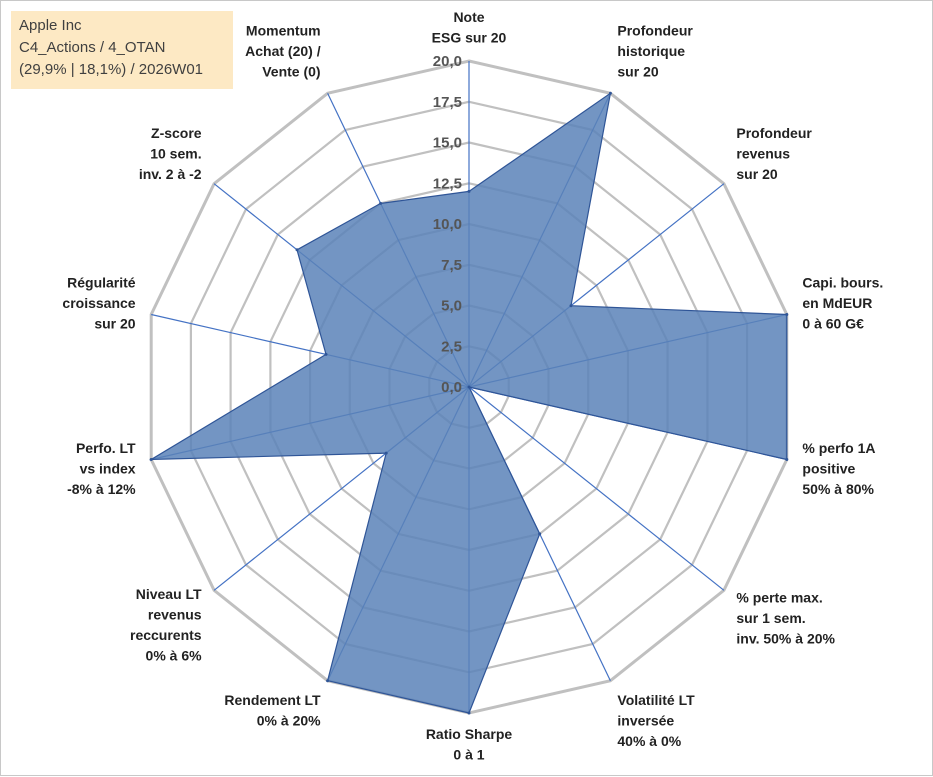 Image resolution: width=933 pixels, height=777 pixels. I want to click on axis-label-7-line-0: Ratio Sharpe, so click(469, 734).